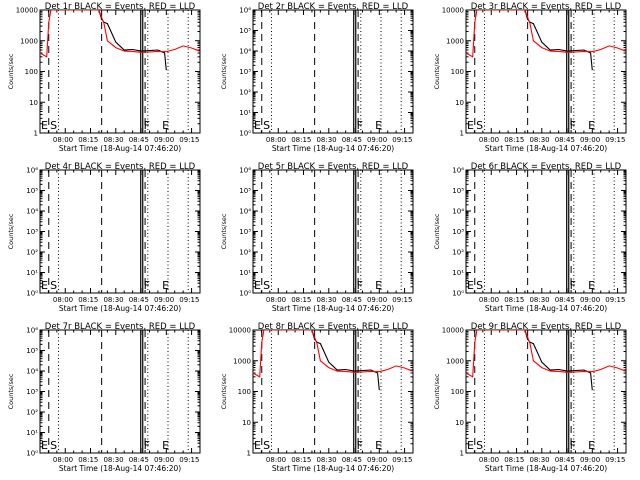 This screenshot has width=640, height=480. Describe the element at coordinates (458, 191) in the screenshot. I see `y-tick-label: 10⁵` at that location.